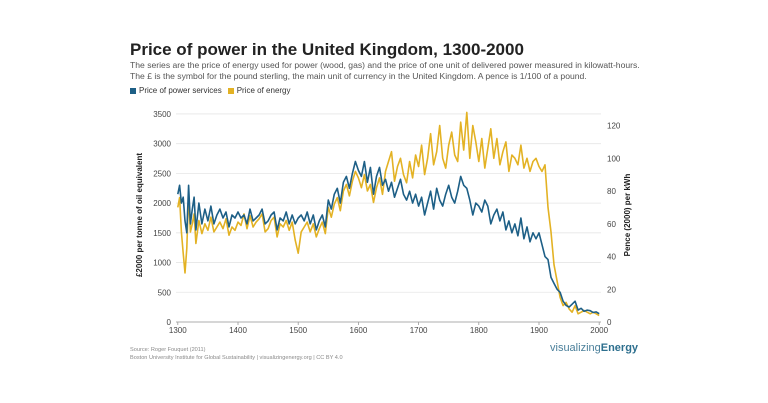  What do you see at coordinates (419, 330) in the screenshot?
I see `x-tick-label: 1700` at bounding box center [419, 330].